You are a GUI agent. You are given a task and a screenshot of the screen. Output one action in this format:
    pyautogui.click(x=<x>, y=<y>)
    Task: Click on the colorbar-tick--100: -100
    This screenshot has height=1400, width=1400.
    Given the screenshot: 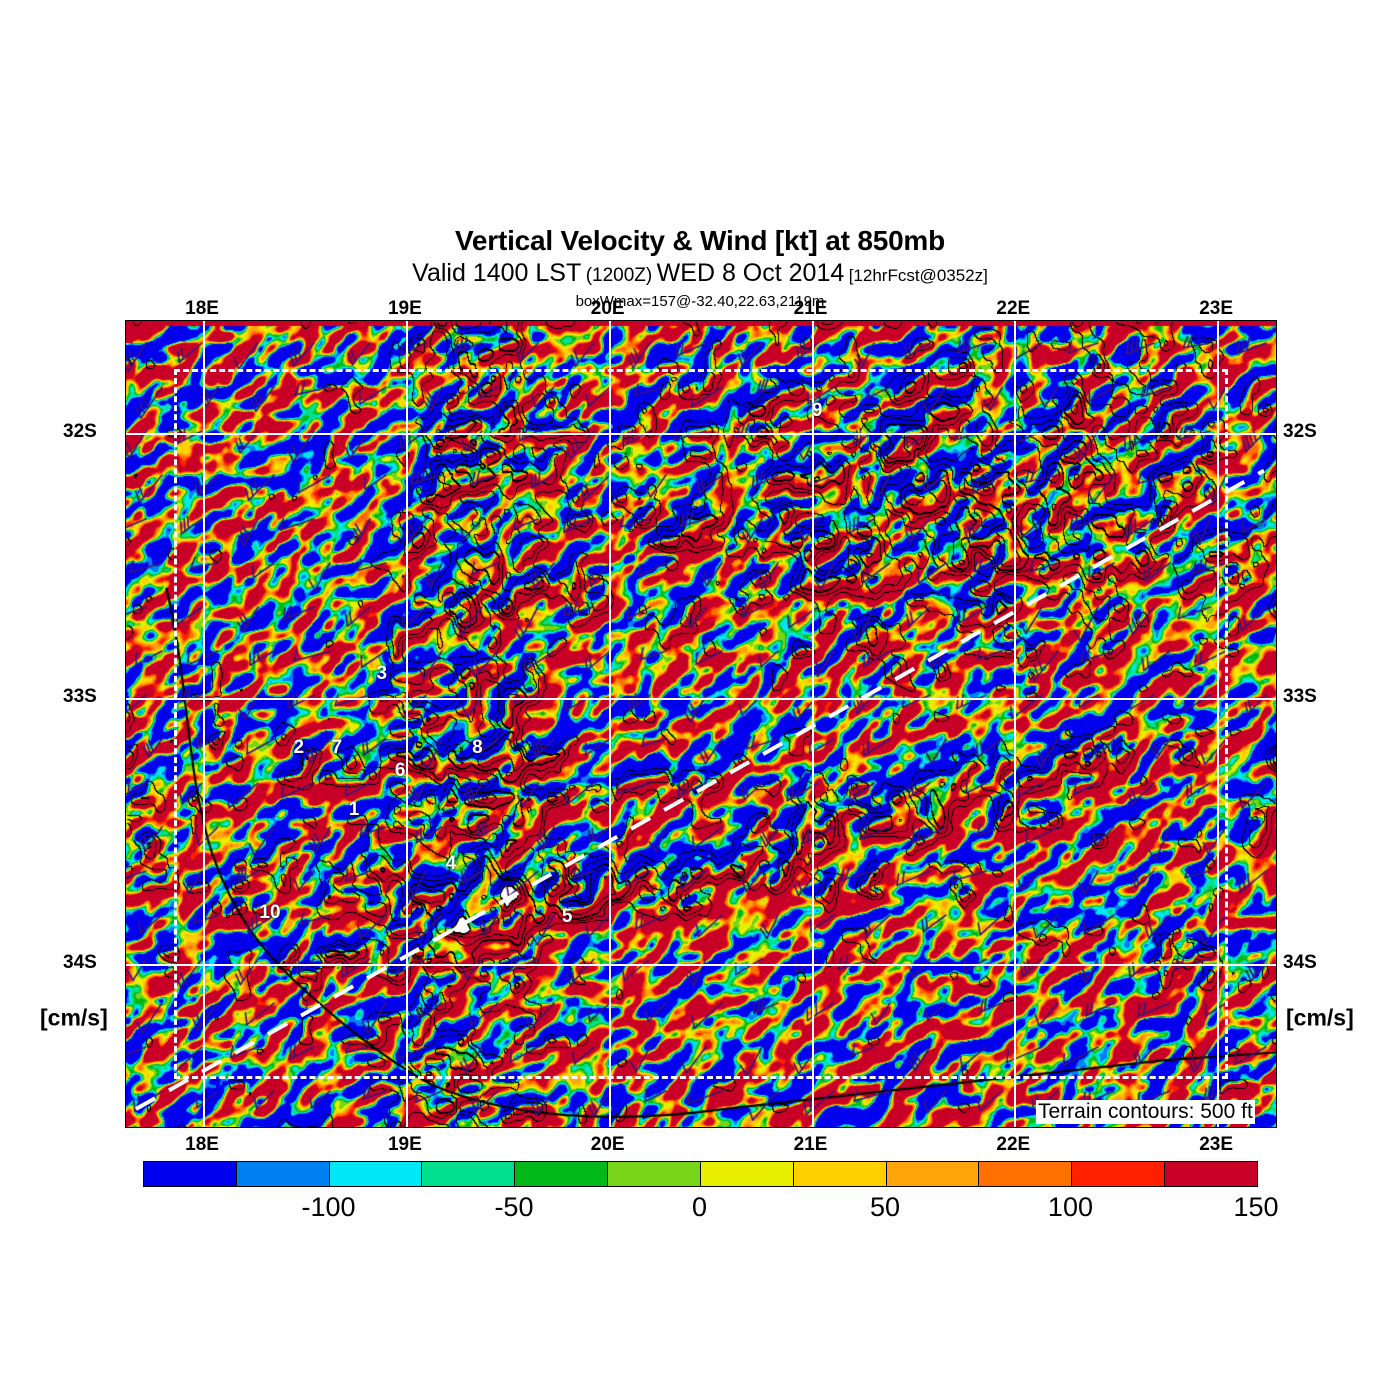 What is the action you would take?
    pyautogui.click(x=328, y=1207)
    